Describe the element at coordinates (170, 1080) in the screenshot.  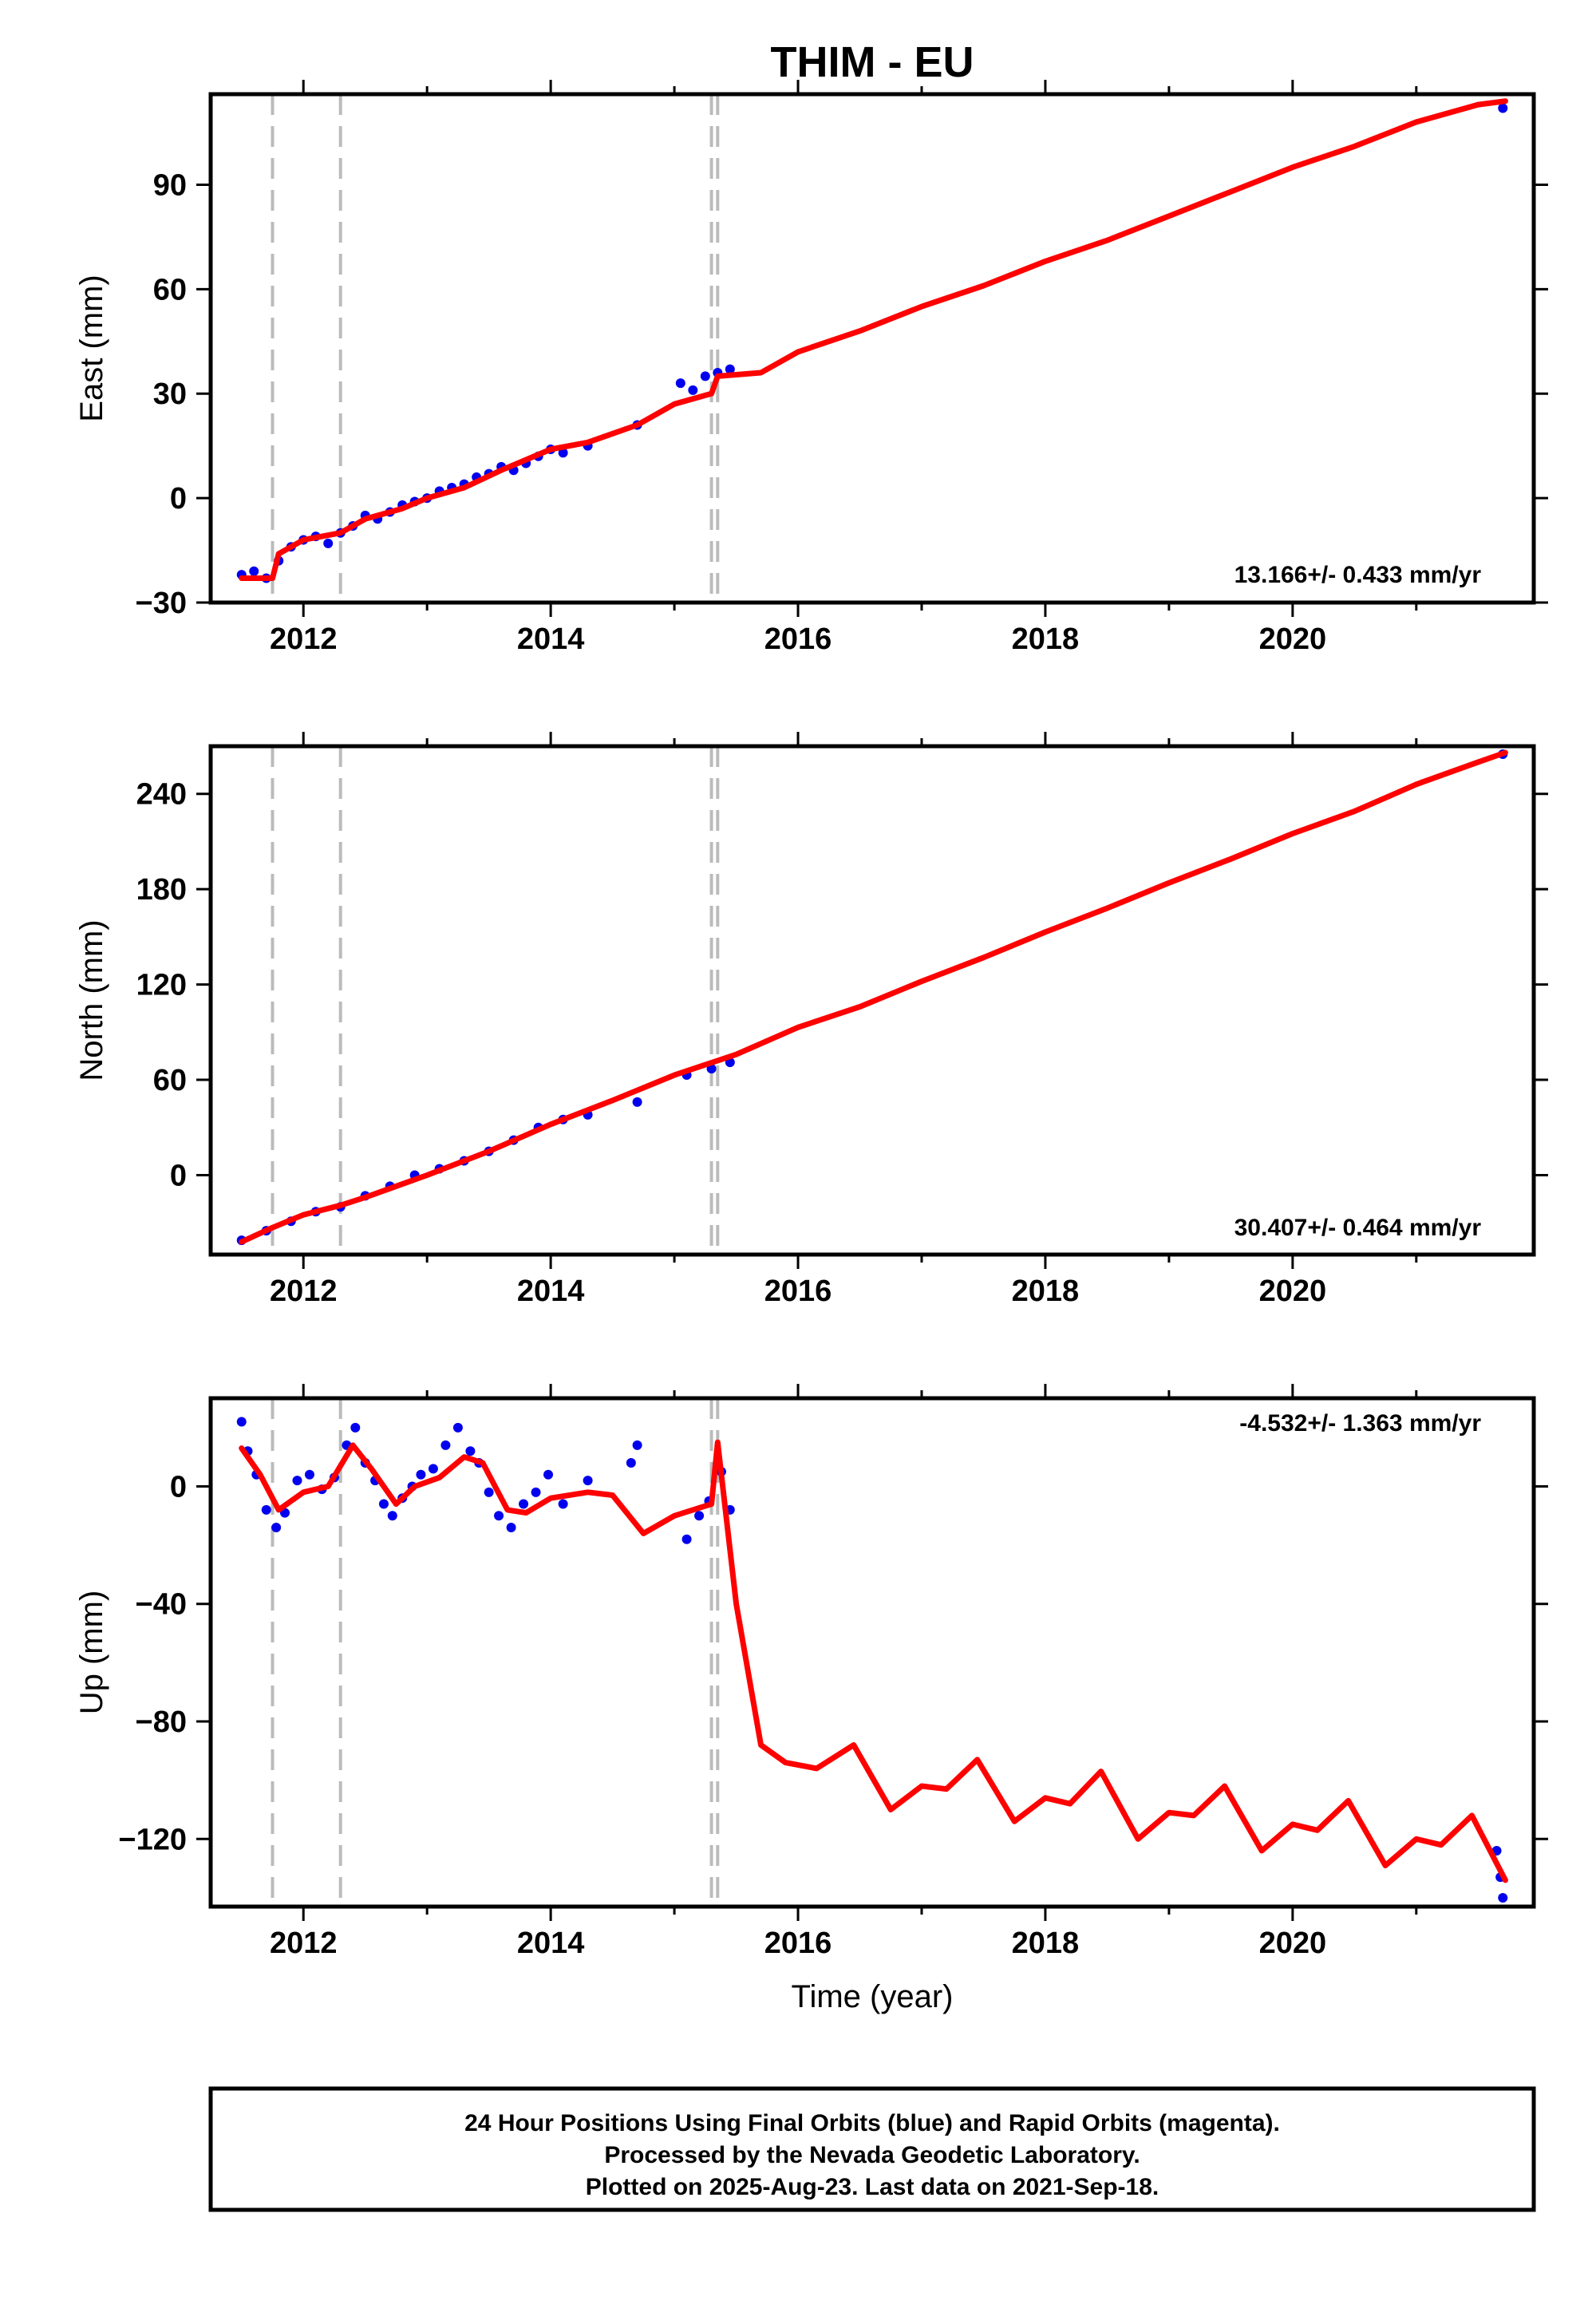
I see `north-y-tick-label: 60` at that location.